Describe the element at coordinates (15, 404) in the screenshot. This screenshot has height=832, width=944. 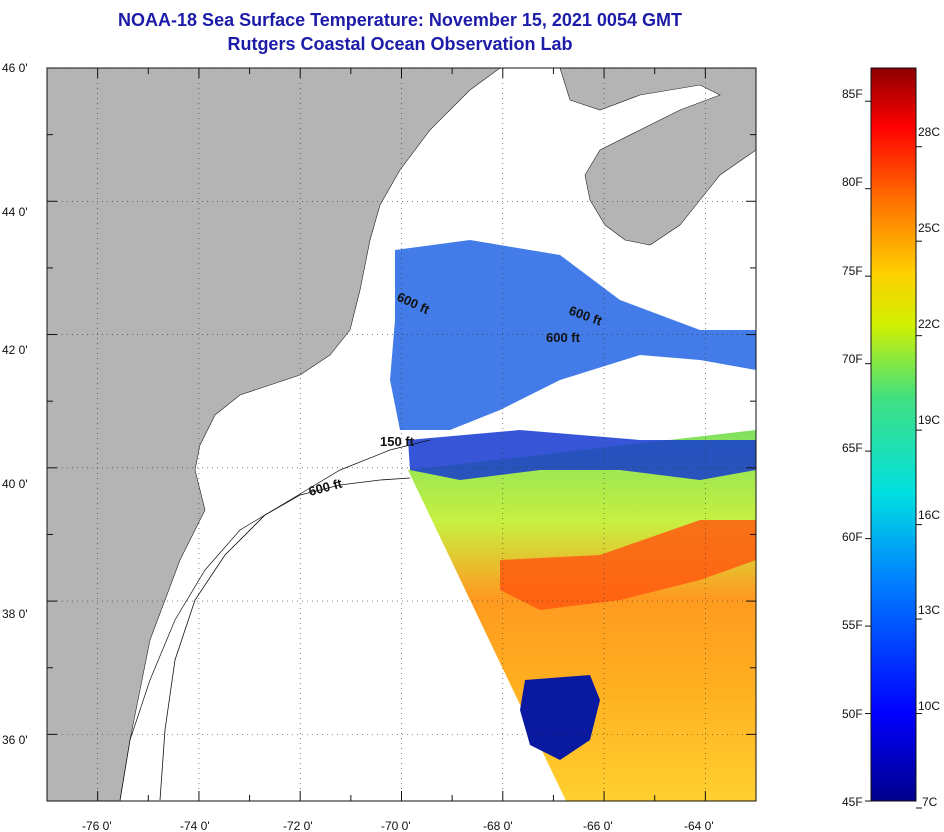
I see `latitude-labels: 46 0' 44 0' 42 0' 40 0' 38 0' 36 0'` at that location.